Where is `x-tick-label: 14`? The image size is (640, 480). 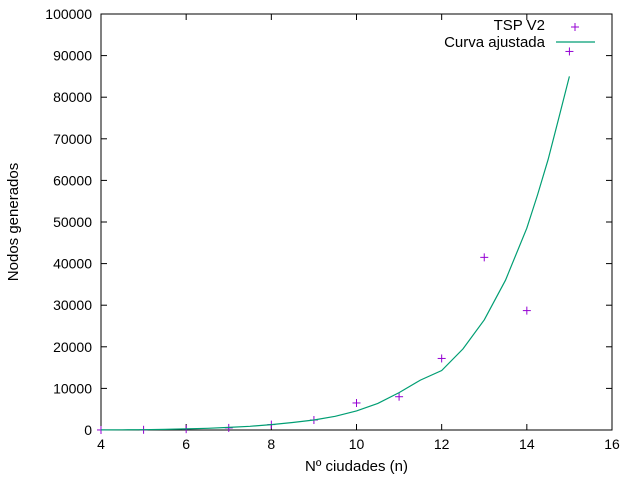
x-tick-label: 14 is located at coordinates (527, 444).